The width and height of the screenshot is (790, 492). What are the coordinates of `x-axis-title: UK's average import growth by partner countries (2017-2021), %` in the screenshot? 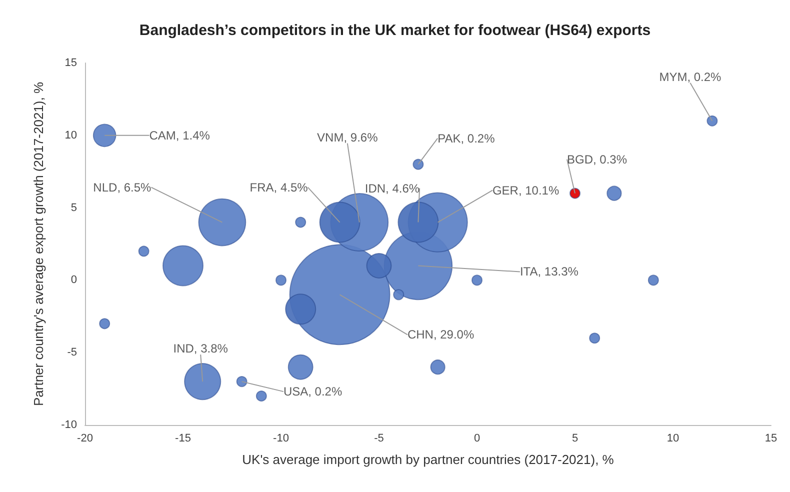 It's located at (428, 459).